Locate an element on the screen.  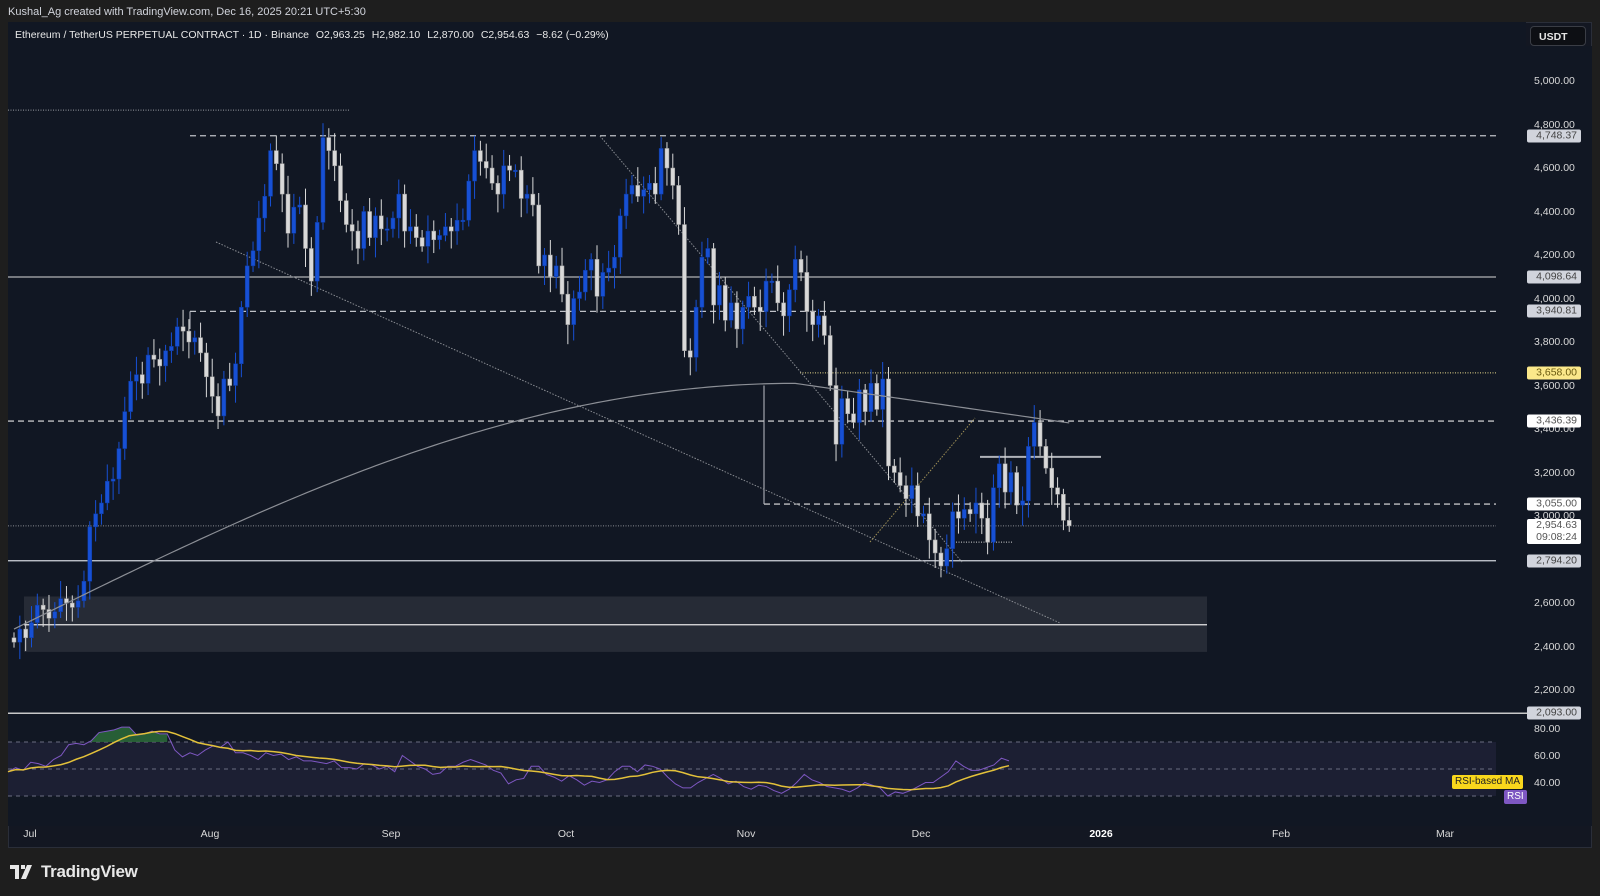
price-tick: 4,800.00 is located at coordinates (1554, 124).